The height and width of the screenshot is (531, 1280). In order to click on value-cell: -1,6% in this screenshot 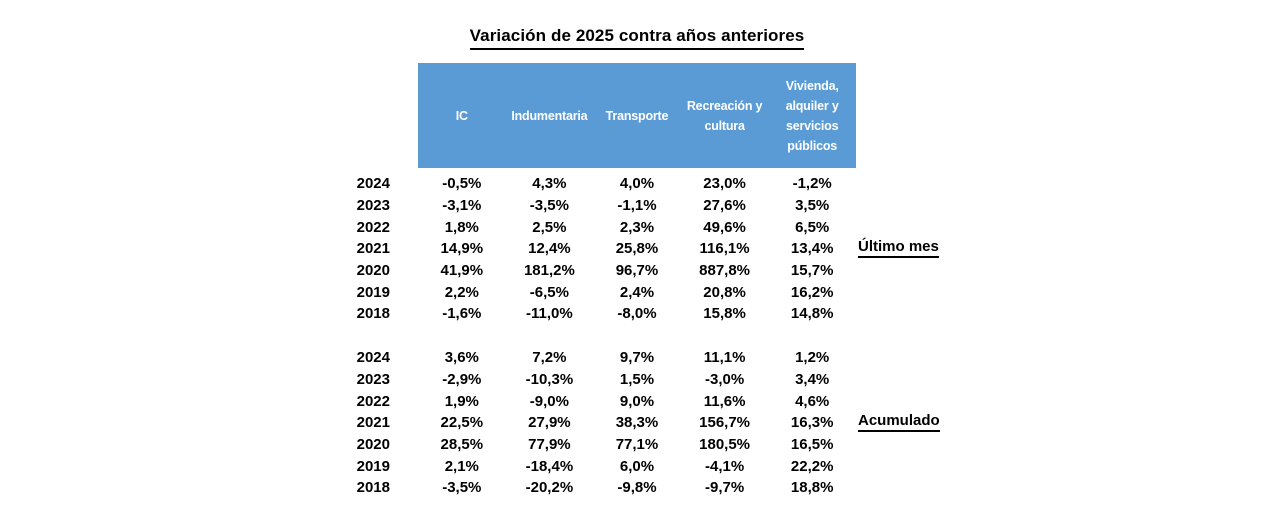, I will do `click(462, 314)`.